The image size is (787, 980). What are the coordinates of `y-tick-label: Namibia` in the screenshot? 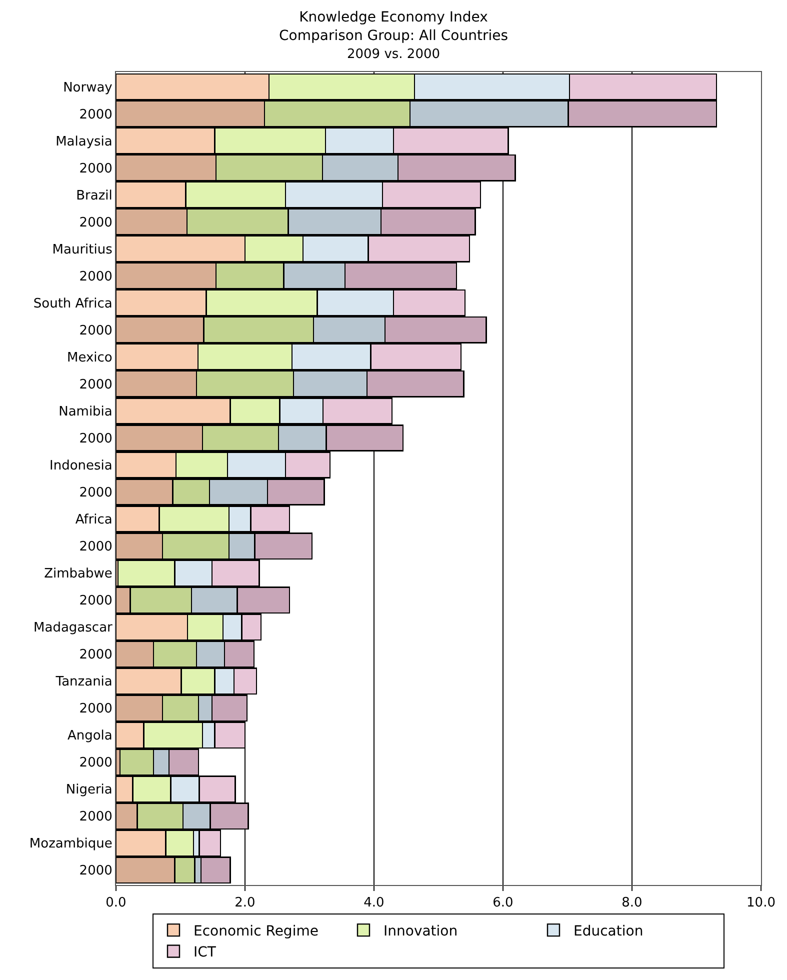 It's located at (85, 412).